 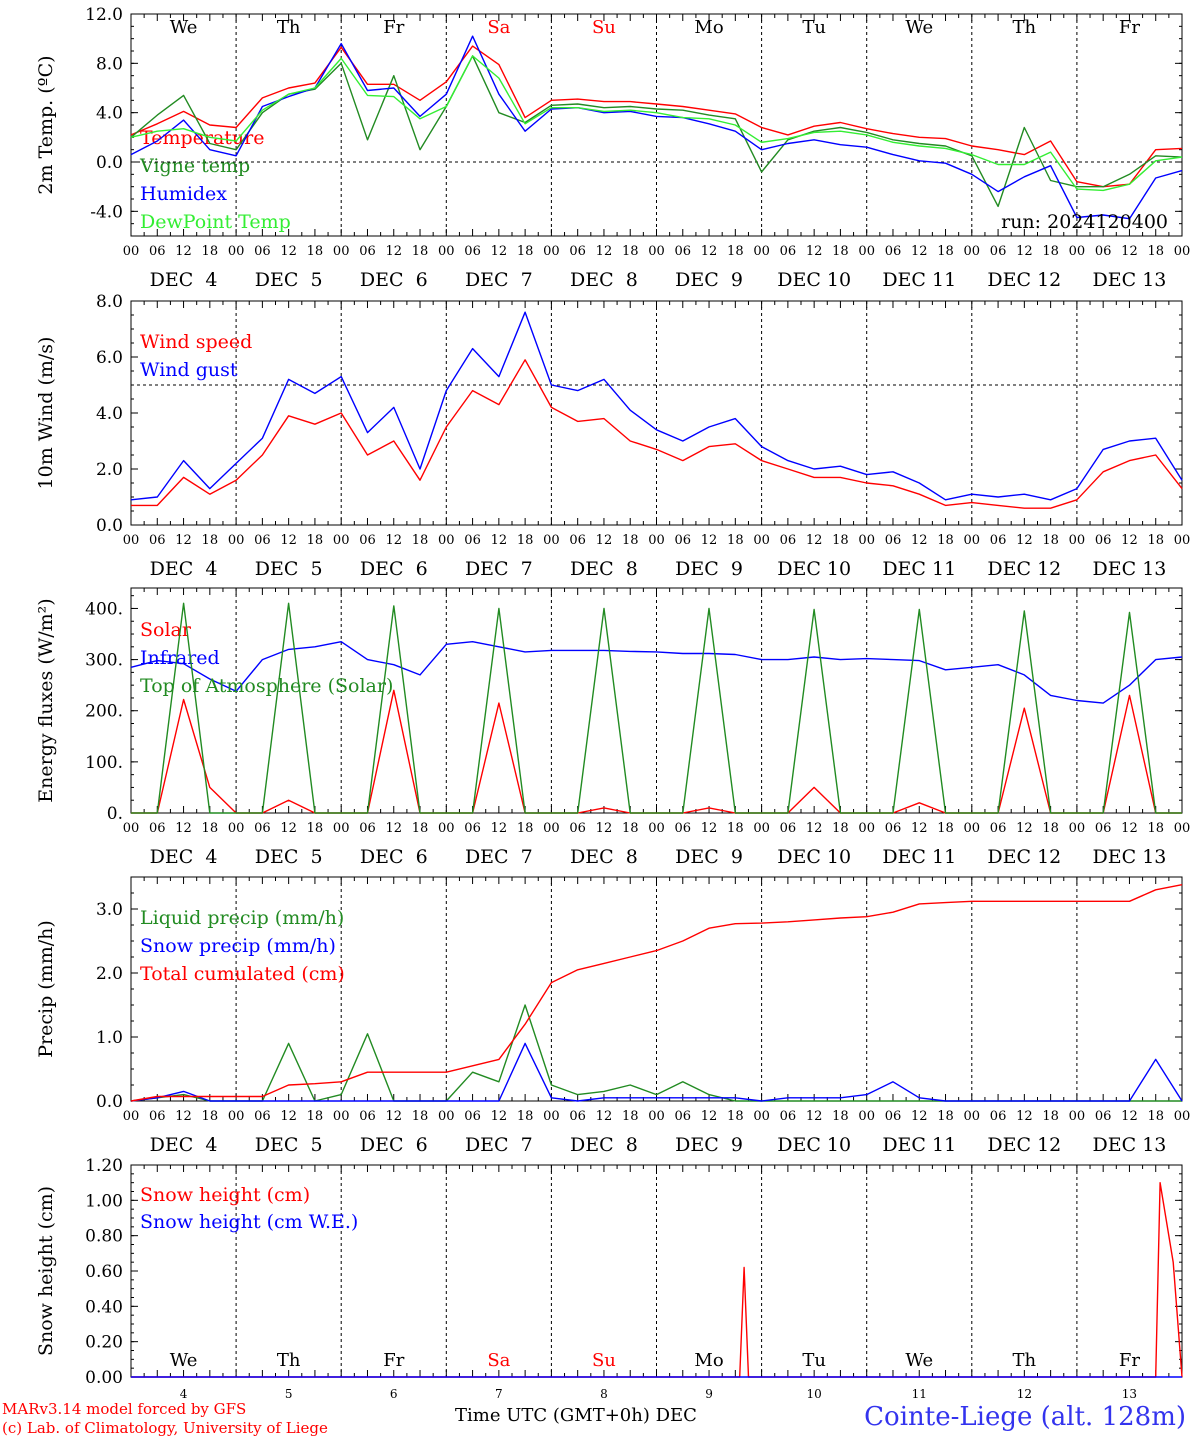 What do you see at coordinates (656, 708) in the screenshot?
I see `series-line-top-of-atmosphere-solar-` at bounding box center [656, 708].